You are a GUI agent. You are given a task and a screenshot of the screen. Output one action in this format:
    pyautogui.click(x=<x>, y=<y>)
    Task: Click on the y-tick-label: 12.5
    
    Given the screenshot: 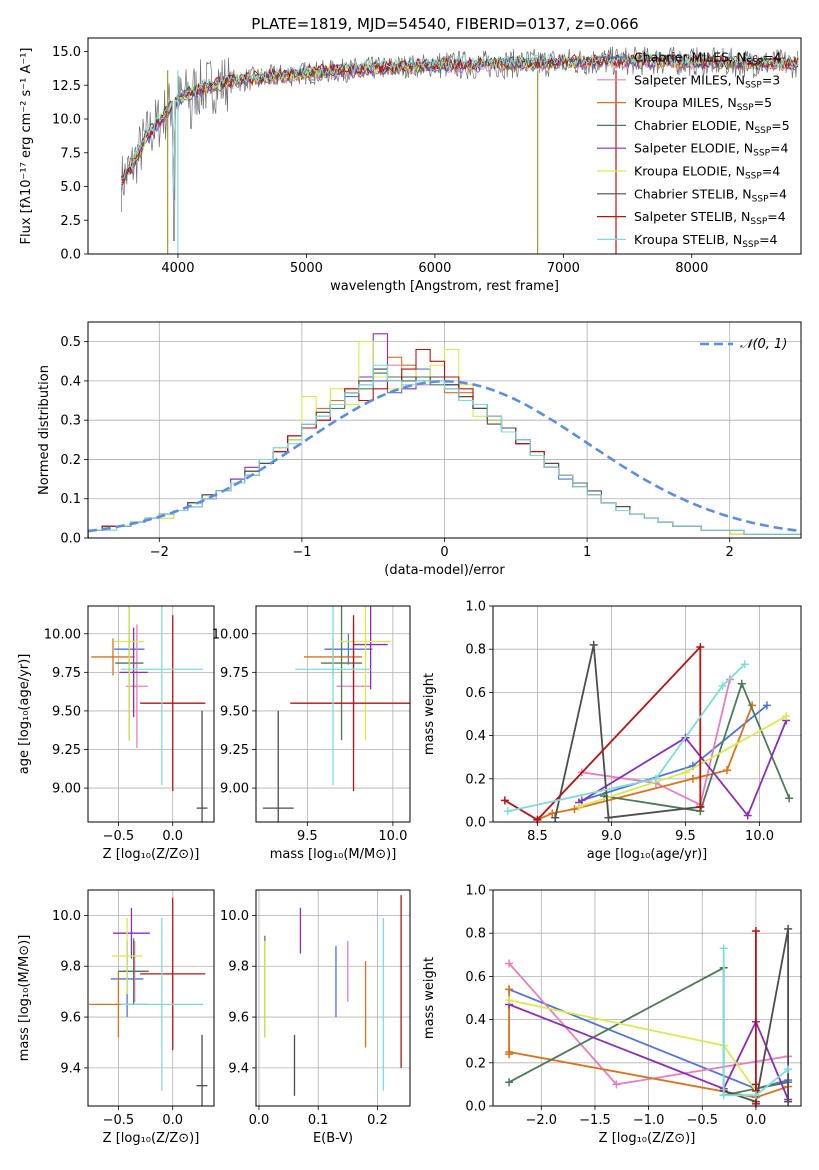 What is the action you would take?
    pyautogui.click(x=66, y=86)
    